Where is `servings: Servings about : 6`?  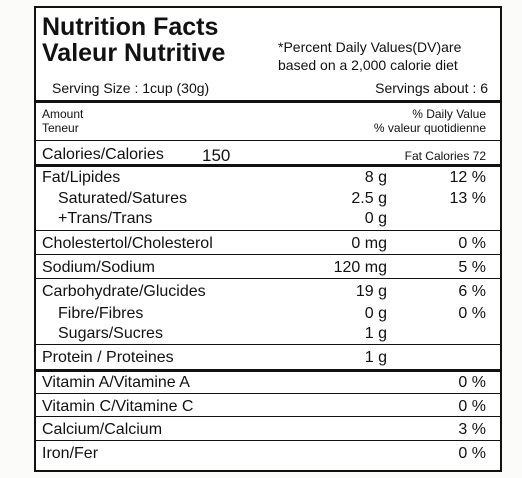
servings: Servings about : 6 is located at coordinates (431, 88).